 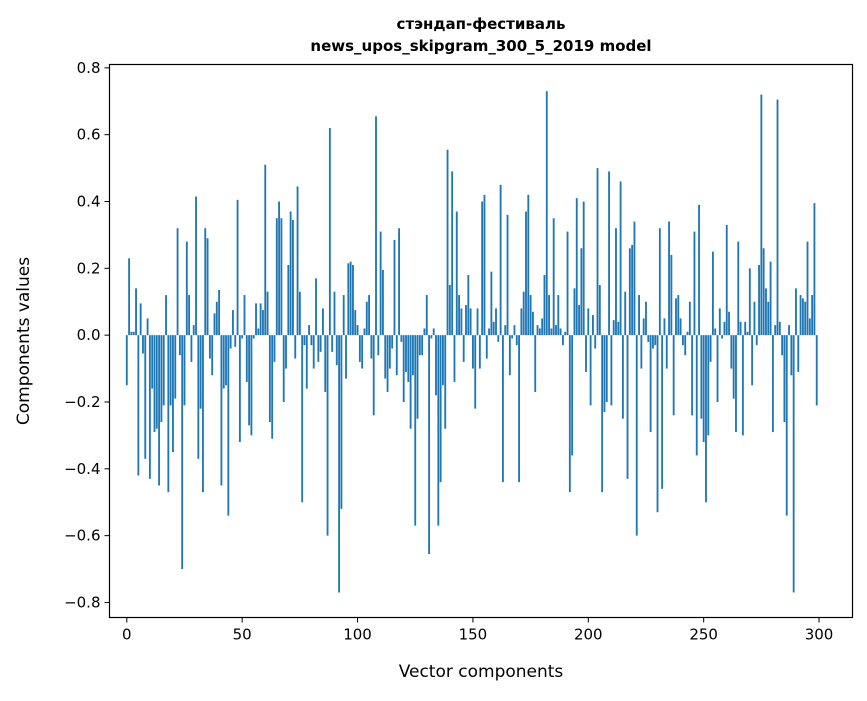 I want to click on x-tick-label: 250, so click(x=703, y=635).